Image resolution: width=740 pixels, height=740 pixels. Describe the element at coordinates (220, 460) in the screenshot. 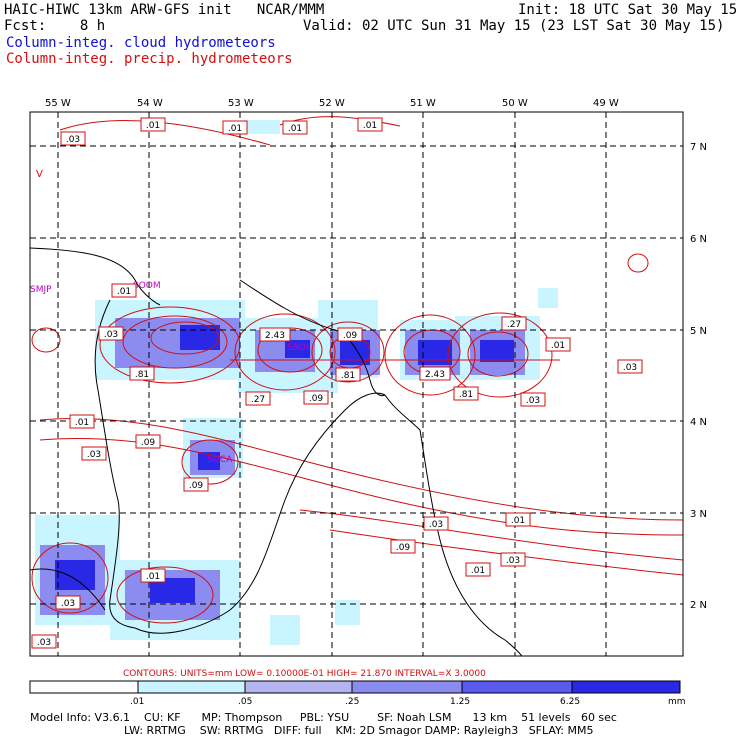

I see `station-soca: SOCA` at that location.